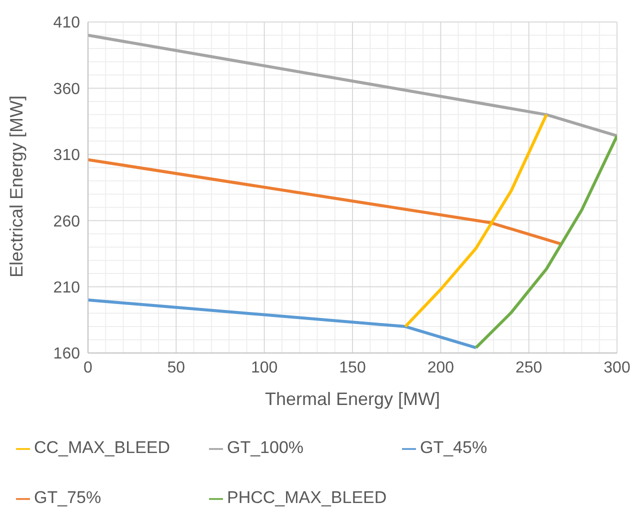  Describe the element at coordinates (16, 186) in the screenshot. I see `y-axis-title: Electrical Energy [MW]` at that location.